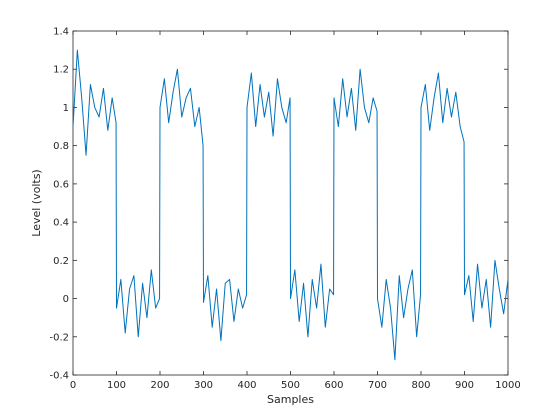 This screenshot has width=560, height=420. Describe the element at coordinates (61, 261) in the screenshot. I see `y-tick-label: 0.2` at that location.